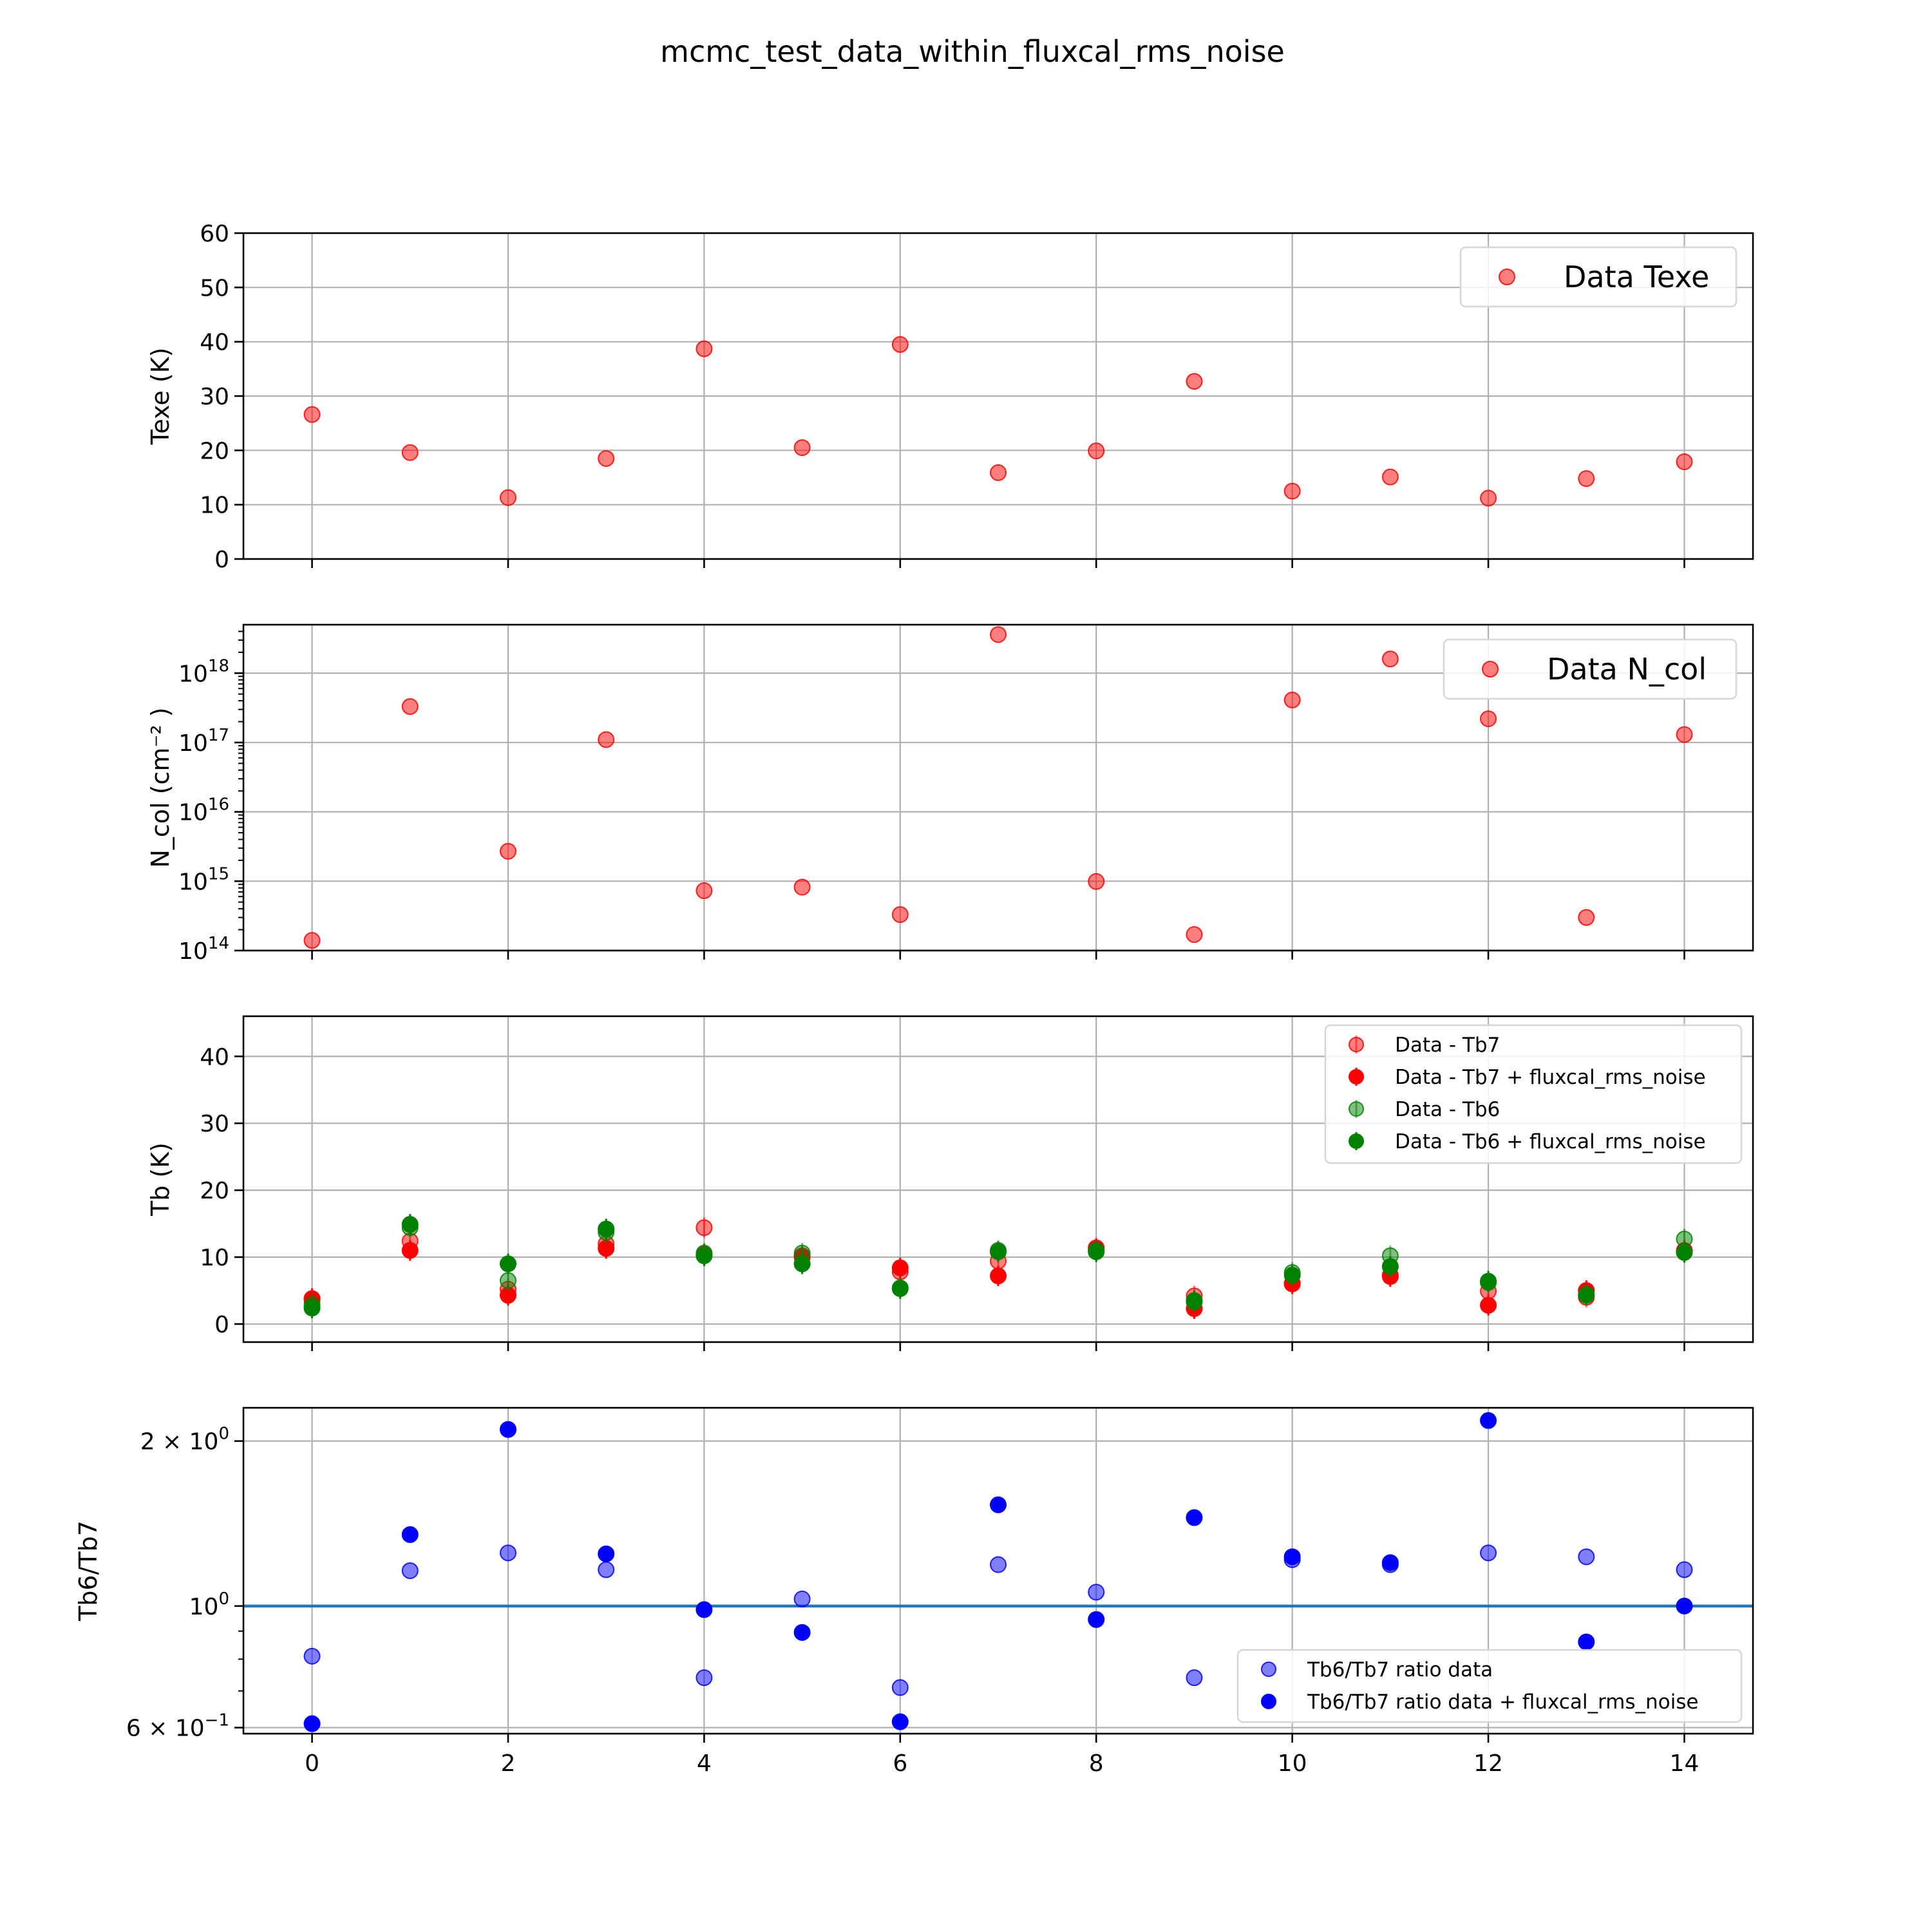 The image size is (1932, 1932). I want to click on y-axis-label: Tb (K), so click(160, 1179).